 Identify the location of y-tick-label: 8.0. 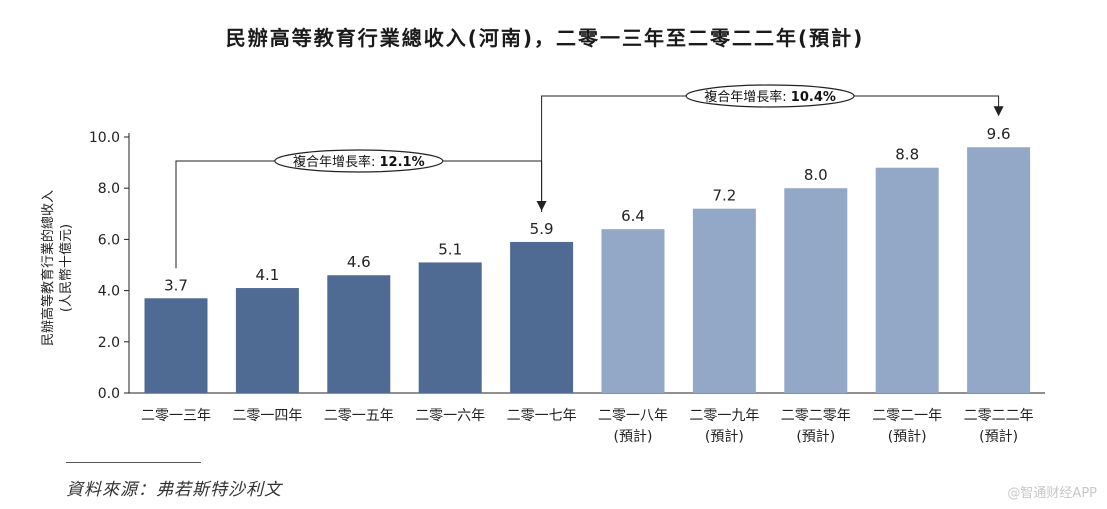
(109, 189).